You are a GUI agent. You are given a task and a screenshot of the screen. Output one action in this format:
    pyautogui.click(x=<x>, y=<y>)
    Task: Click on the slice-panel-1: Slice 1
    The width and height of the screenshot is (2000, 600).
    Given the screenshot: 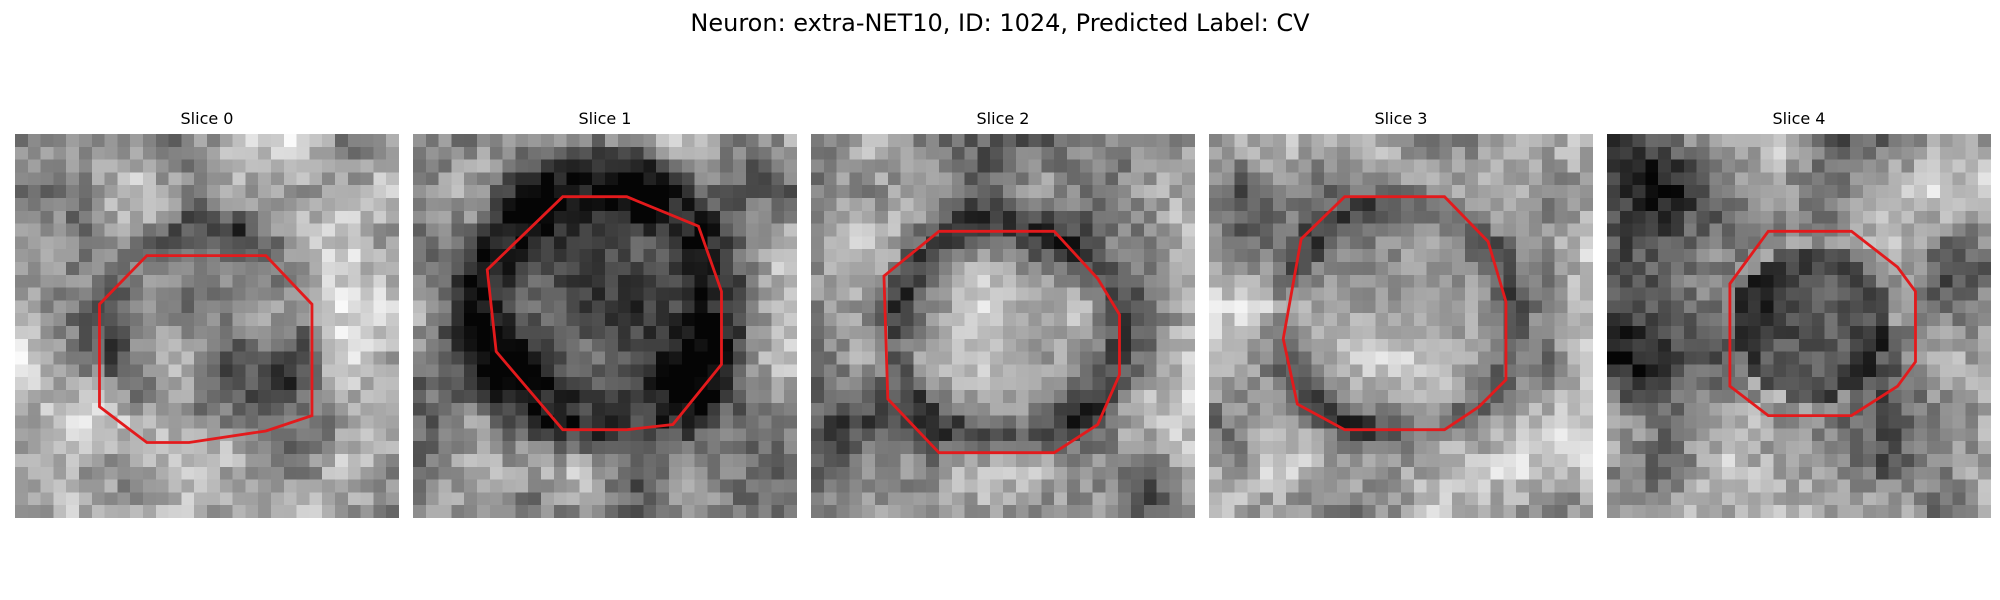 What is the action you would take?
    pyautogui.click(x=605, y=313)
    